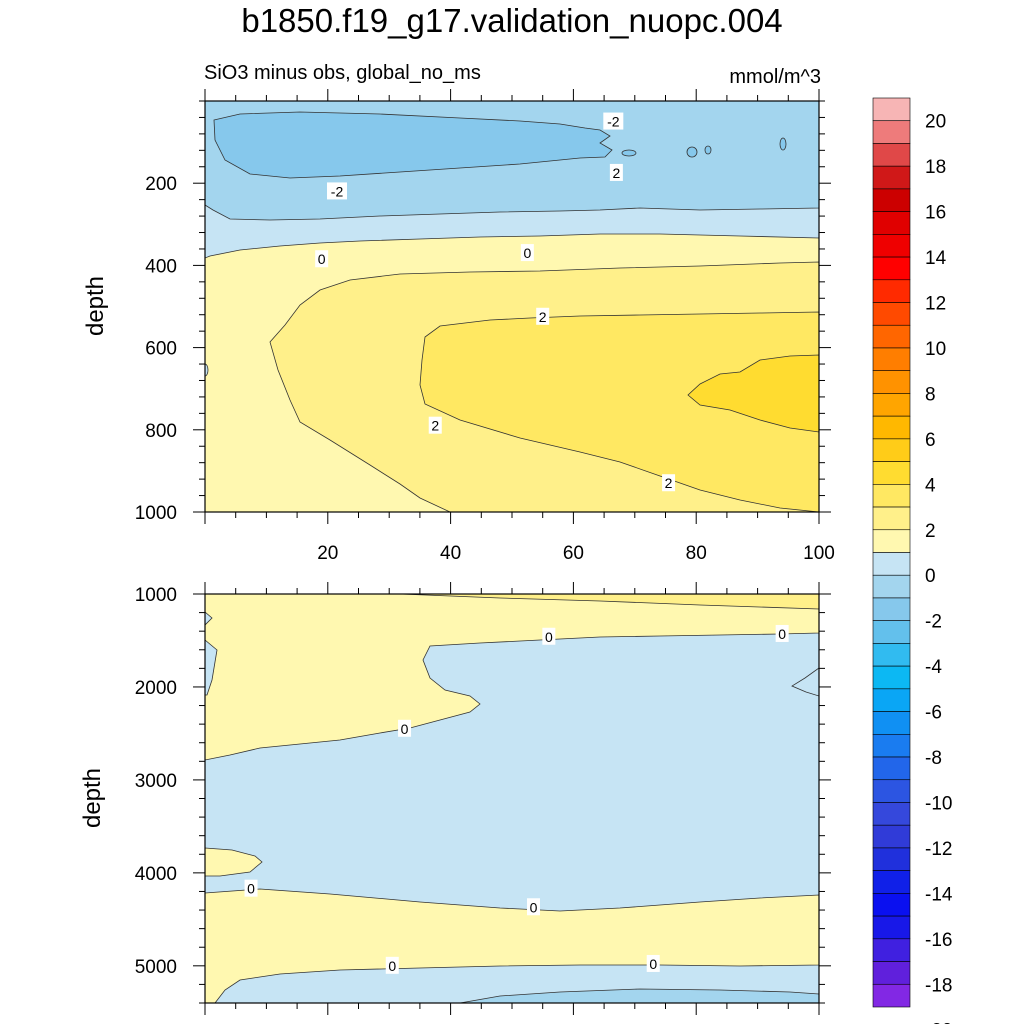 This screenshot has width=1024, height=1024. I want to click on top-y-axis-label: depth, so click(95, 306).